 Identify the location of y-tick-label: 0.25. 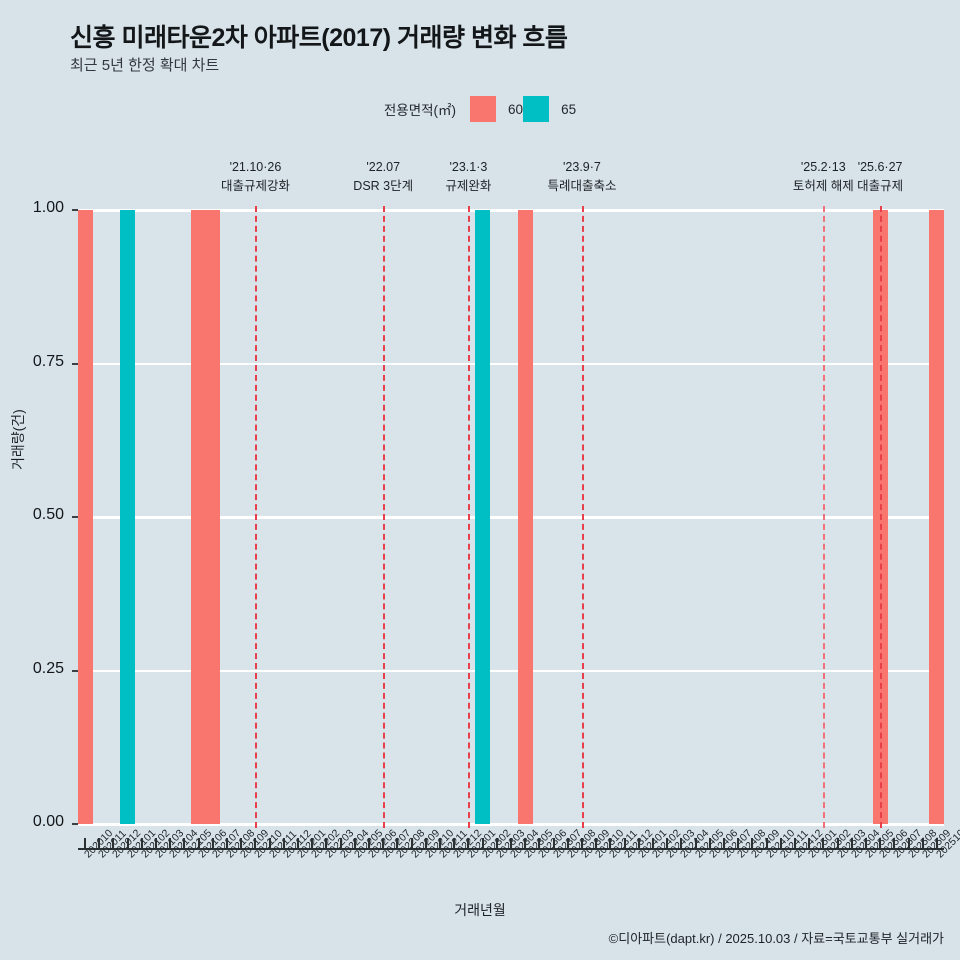
(48, 668).